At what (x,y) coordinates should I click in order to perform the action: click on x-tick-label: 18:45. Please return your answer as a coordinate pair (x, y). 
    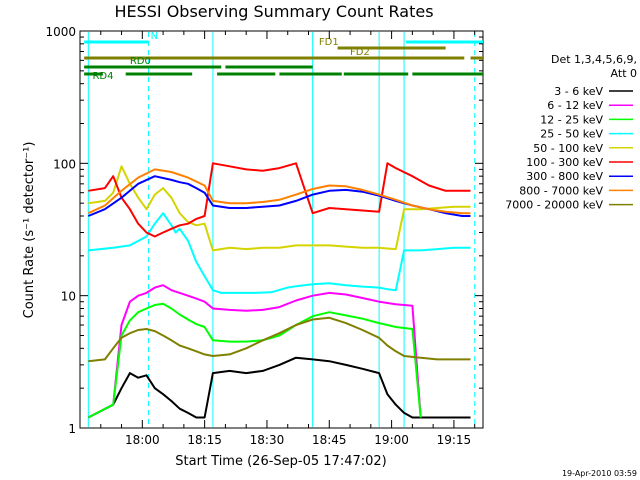
    Looking at the image, I should click on (329, 440).